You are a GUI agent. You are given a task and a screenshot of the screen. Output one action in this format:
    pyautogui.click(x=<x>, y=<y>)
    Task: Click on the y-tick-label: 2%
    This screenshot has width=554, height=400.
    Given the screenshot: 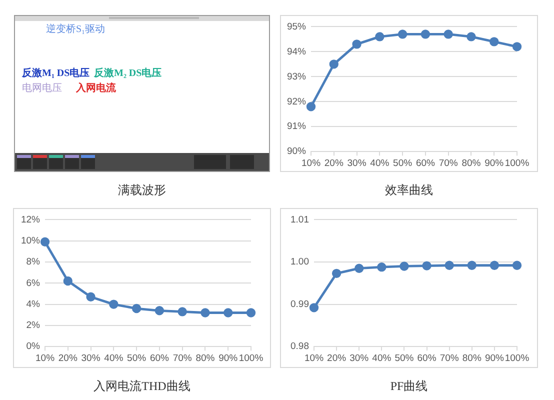 What is the action you would take?
    pyautogui.click(x=33, y=326)
    